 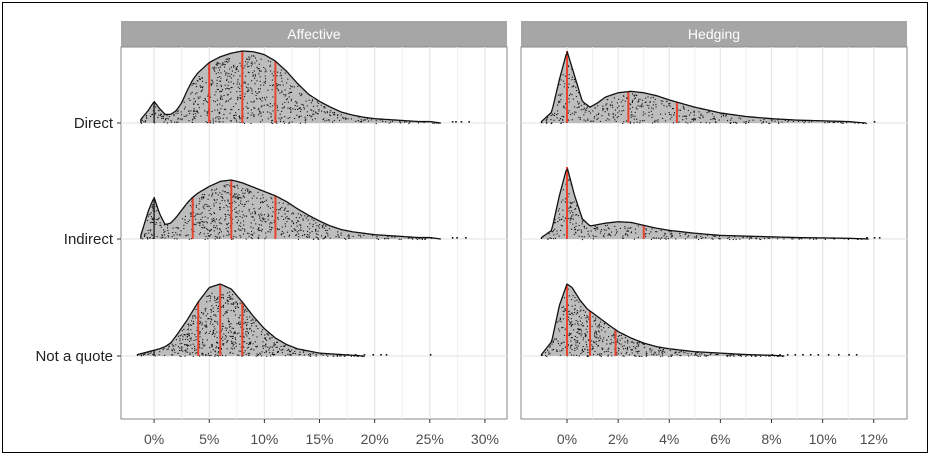 What do you see at coordinates (823, 439) in the screenshot?
I see `x-tick-label: 10%` at bounding box center [823, 439].